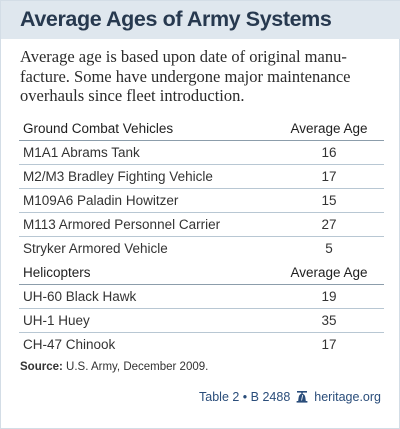 This screenshot has width=400, height=429. Describe the element at coordinates (95, 248) in the screenshot. I see `system-name: Stryker Armored Vehicle` at that location.